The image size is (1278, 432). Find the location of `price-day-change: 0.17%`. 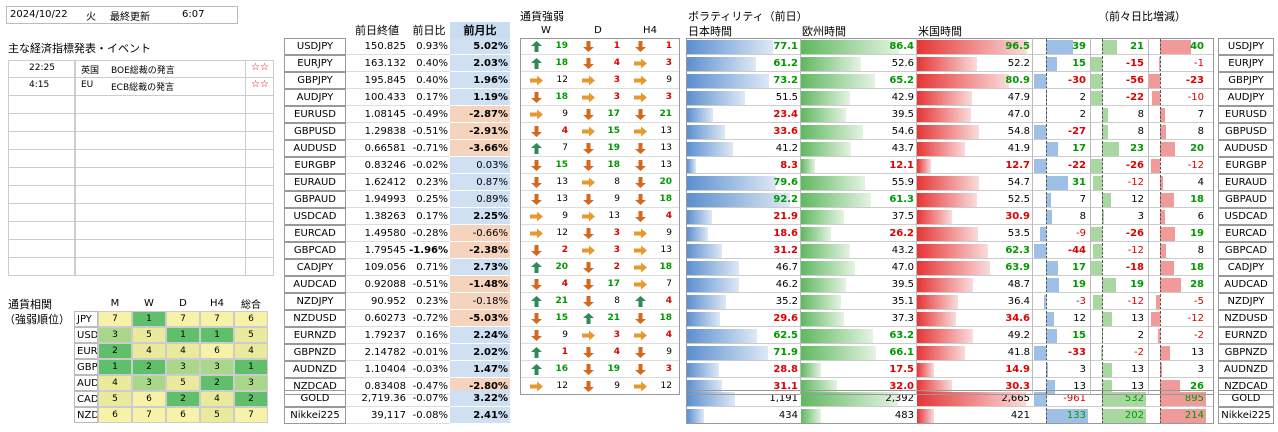

price-day-change: 0.17% is located at coordinates (429, 216).